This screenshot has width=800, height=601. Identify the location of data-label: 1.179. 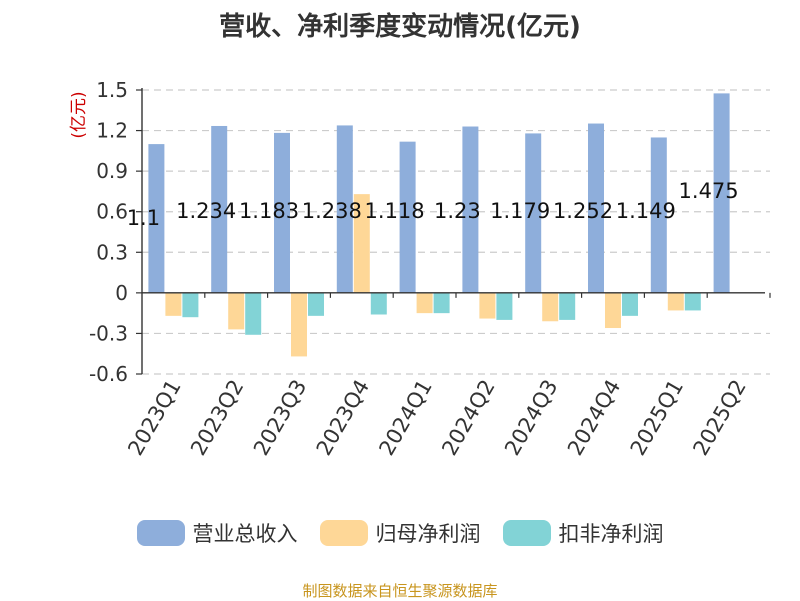
(520, 211).